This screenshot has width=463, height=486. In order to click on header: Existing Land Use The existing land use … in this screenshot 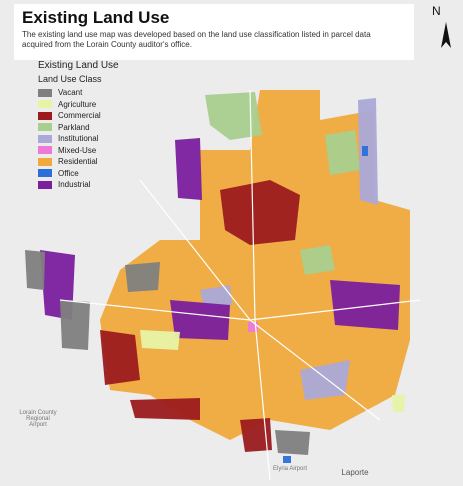, I will do `click(214, 32)`.